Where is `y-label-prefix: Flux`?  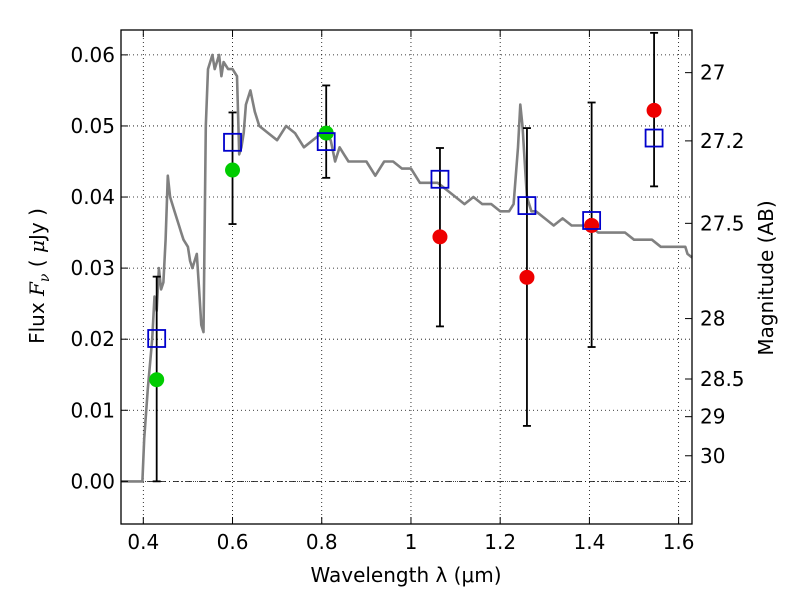
y-label-prefix: Flux is located at coordinates (37, 320).